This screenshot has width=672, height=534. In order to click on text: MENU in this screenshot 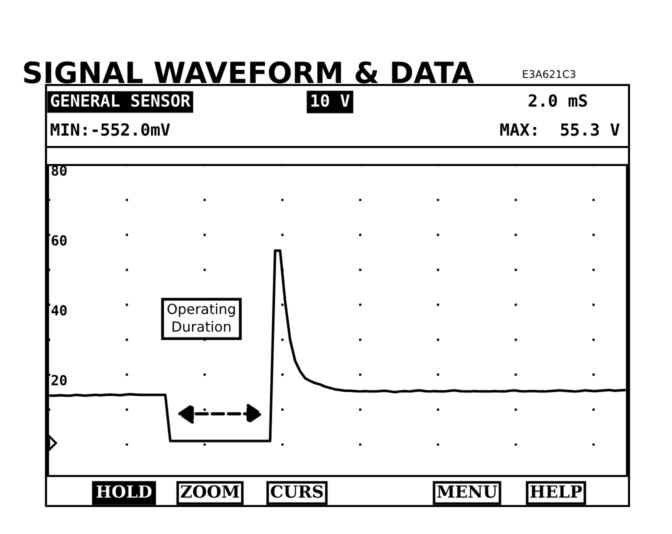, I will do `click(467, 491)`.